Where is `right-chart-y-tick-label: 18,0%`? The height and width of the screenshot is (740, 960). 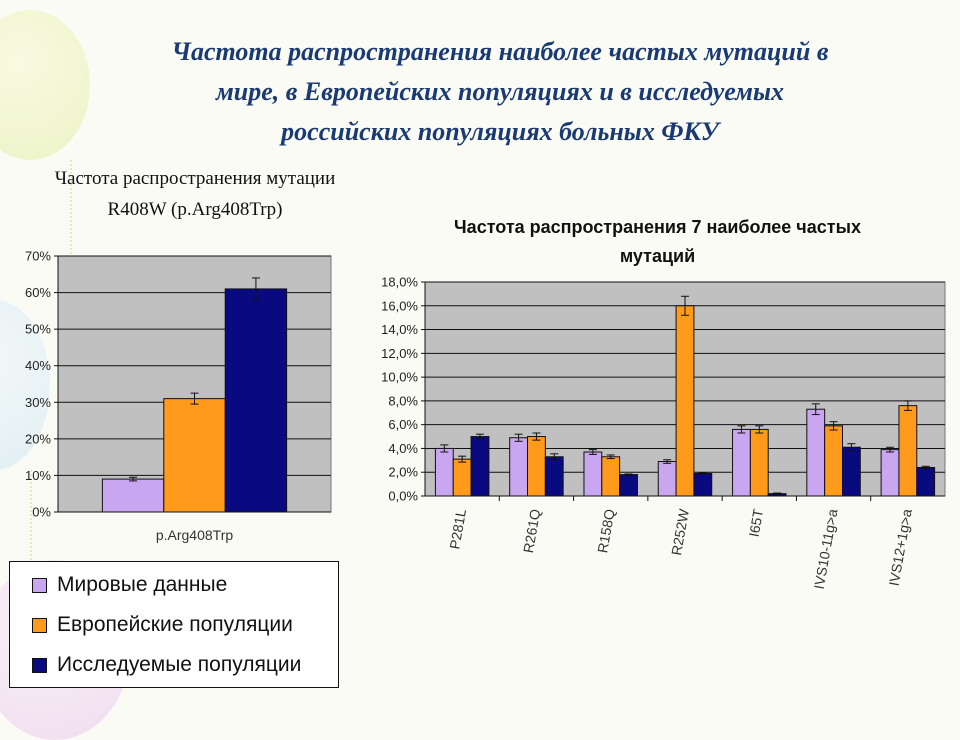 right-chart-y-tick-label: 18,0% is located at coordinates (399, 282).